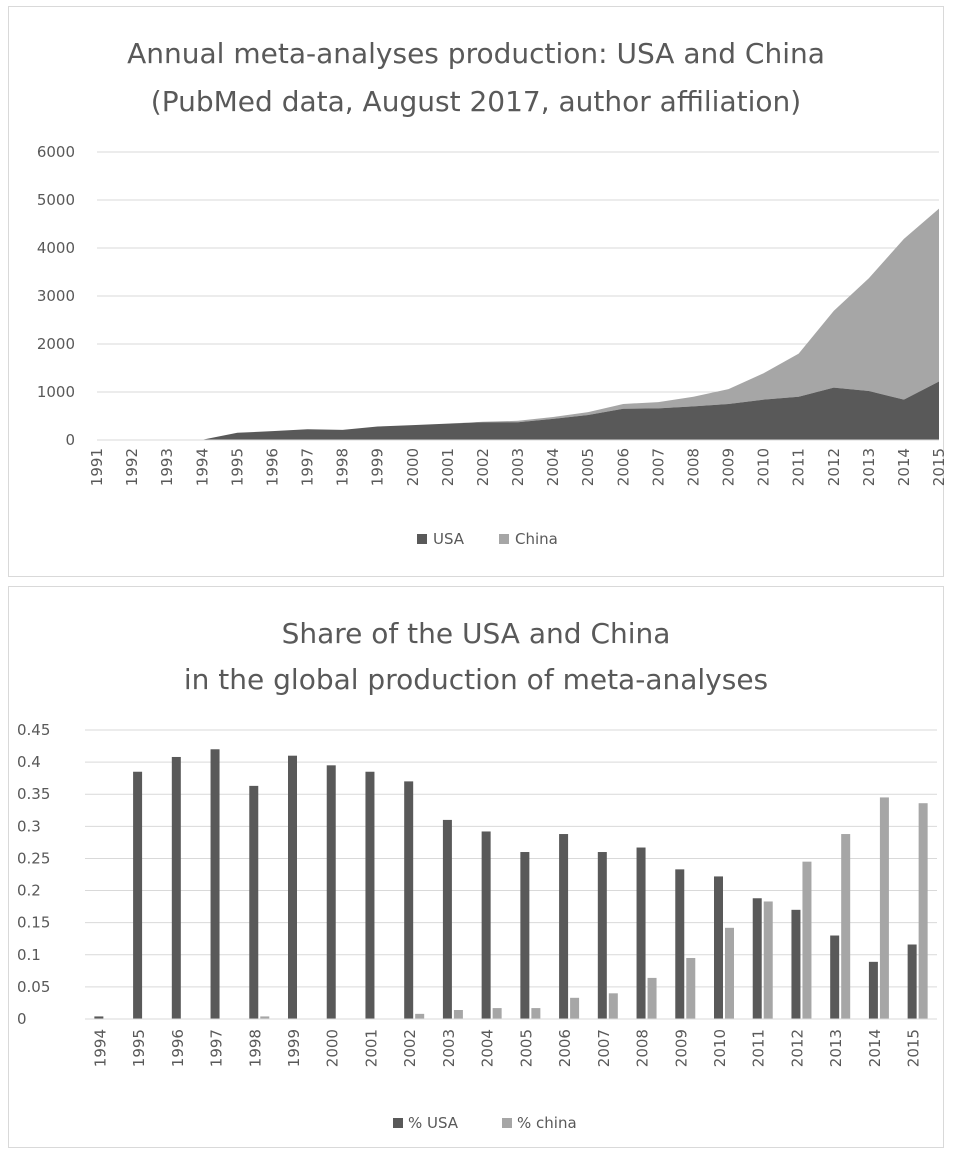 This screenshot has height=1156, width=954. I want to click on y-tick-label: 5000, so click(56, 200).